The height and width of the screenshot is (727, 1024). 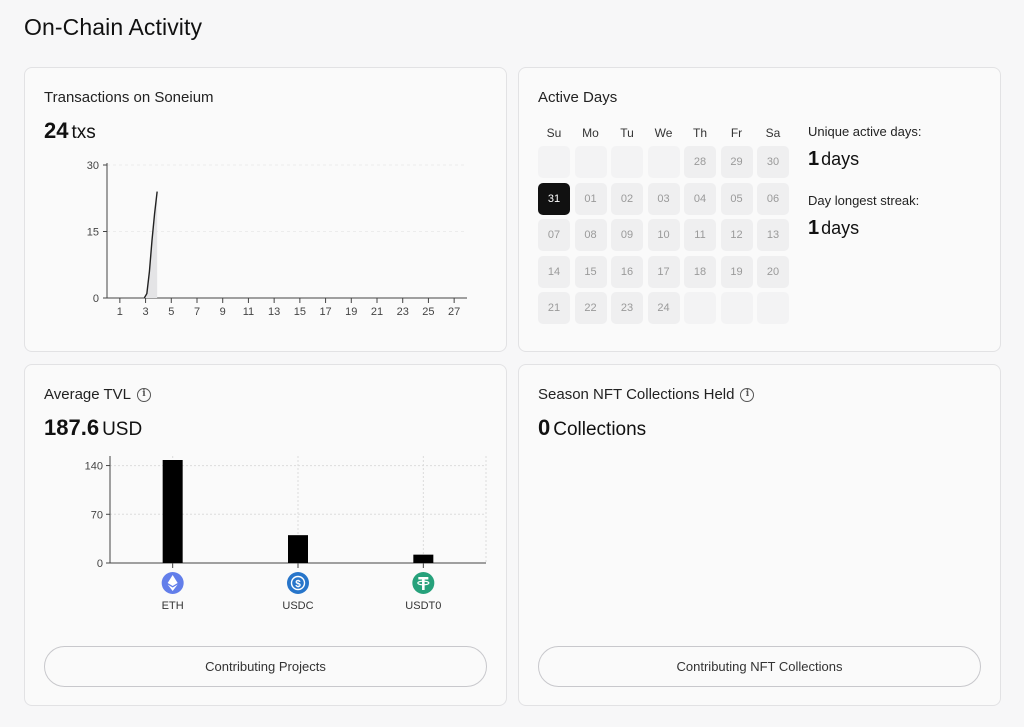 What do you see at coordinates (590, 271) in the screenshot?
I see `calendar-day: 15` at bounding box center [590, 271].